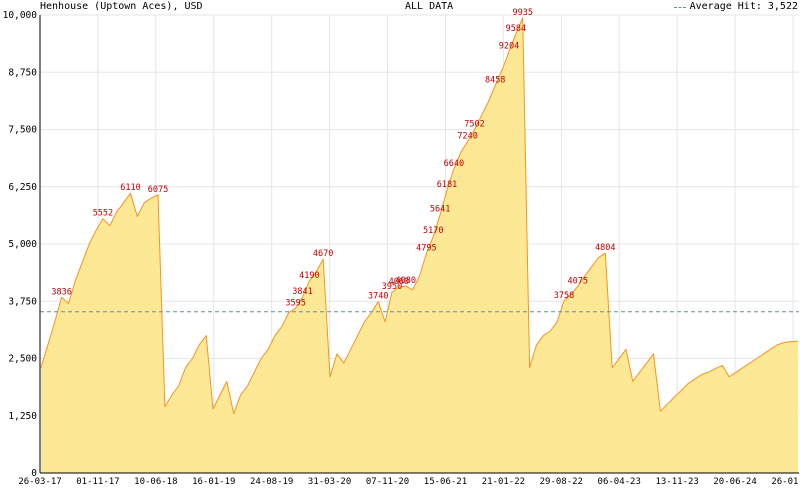  I want to click on x-tick-label: 07-11-20, so click(387, 482).